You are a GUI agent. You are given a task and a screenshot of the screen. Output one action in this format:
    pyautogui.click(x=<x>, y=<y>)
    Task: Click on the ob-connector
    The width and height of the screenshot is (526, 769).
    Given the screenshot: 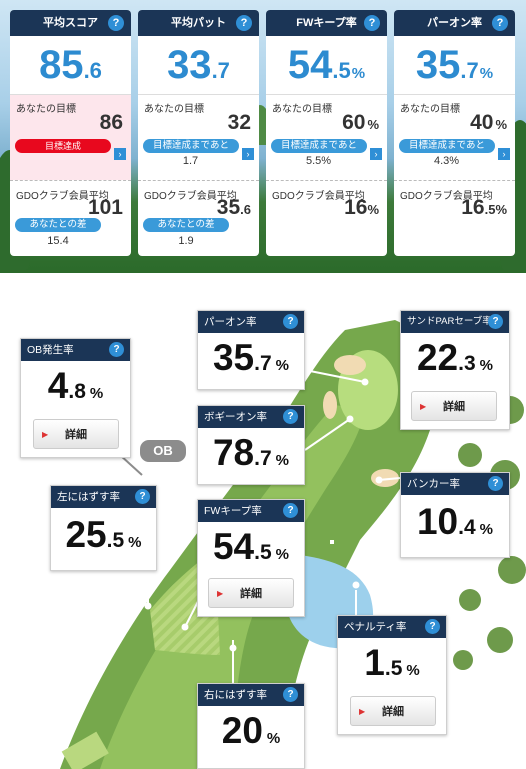 What is the action you would take?
    pyautogui.click(x=131, y=465)
    